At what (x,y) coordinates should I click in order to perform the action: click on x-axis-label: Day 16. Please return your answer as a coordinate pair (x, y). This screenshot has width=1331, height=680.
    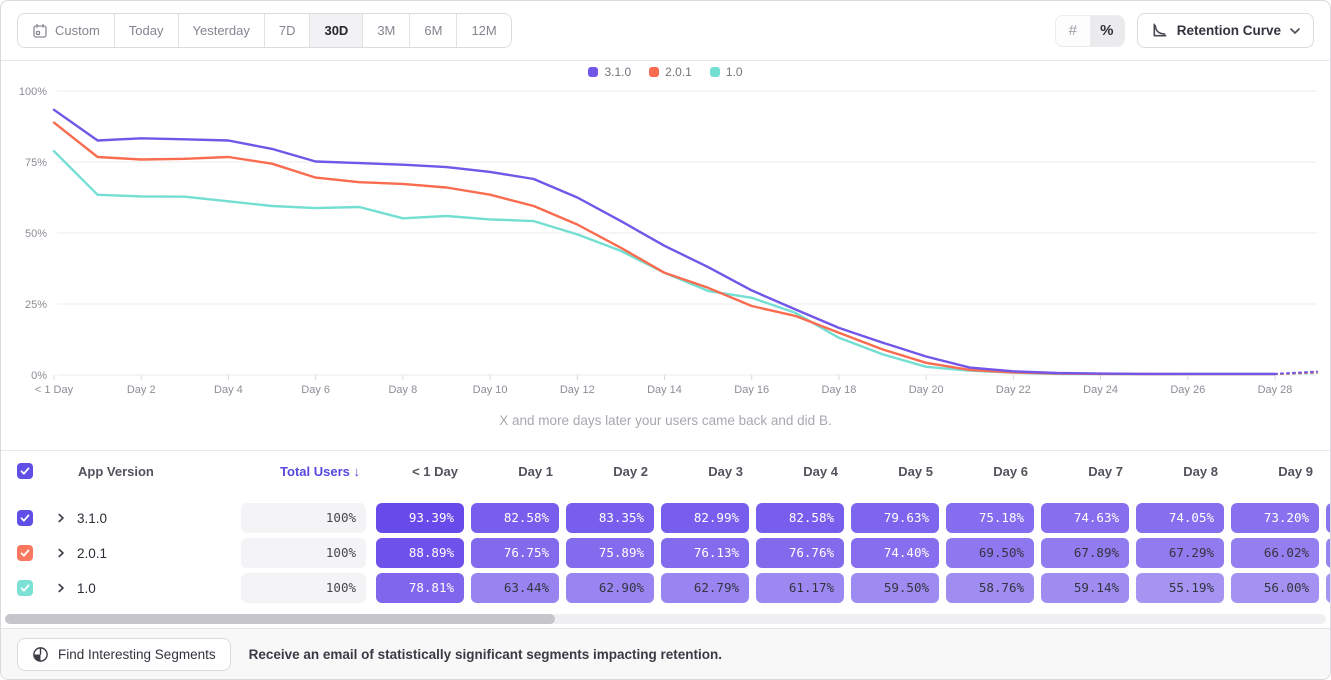
    Looking at the image, I should click on (751, 390).